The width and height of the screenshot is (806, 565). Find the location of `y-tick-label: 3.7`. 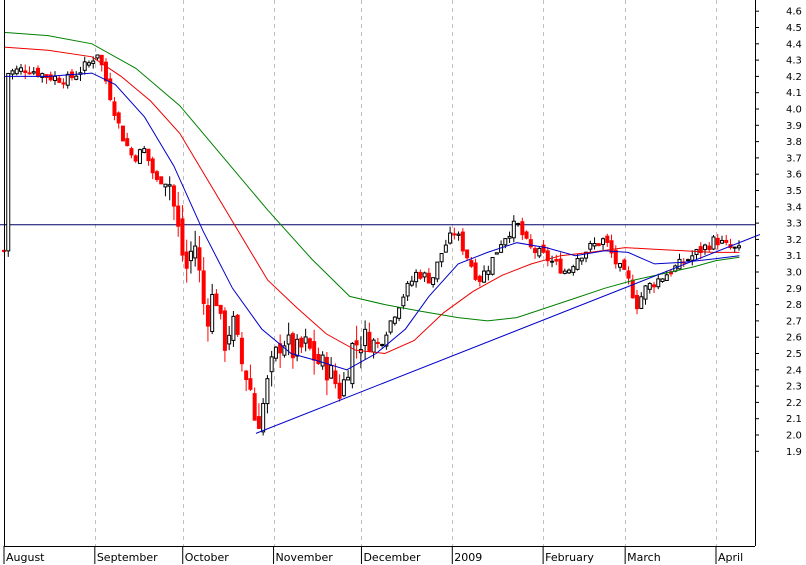

y-tick-label: 3.7 is located at coordinates (794, 158).